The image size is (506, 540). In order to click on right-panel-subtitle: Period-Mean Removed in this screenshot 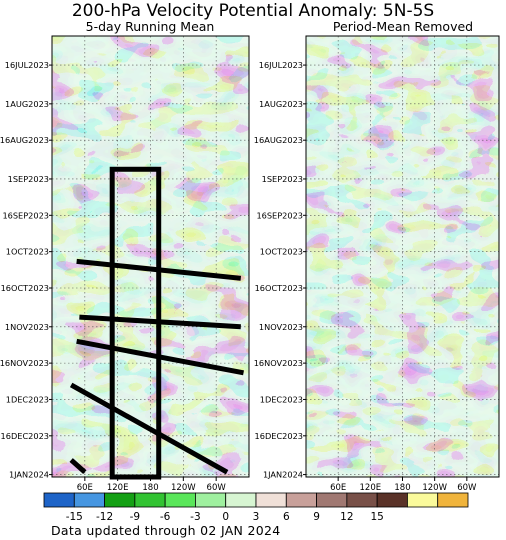, I will do `click(403, 26)`.